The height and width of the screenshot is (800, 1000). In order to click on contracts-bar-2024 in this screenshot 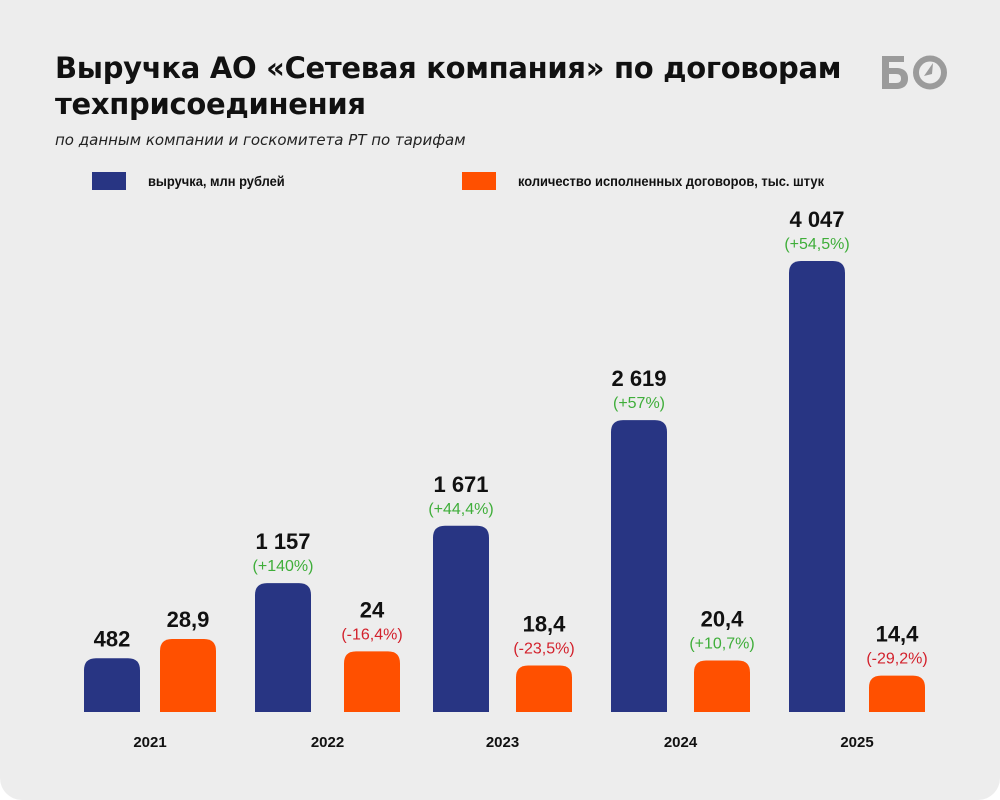, I will do `click(722, 686)`.